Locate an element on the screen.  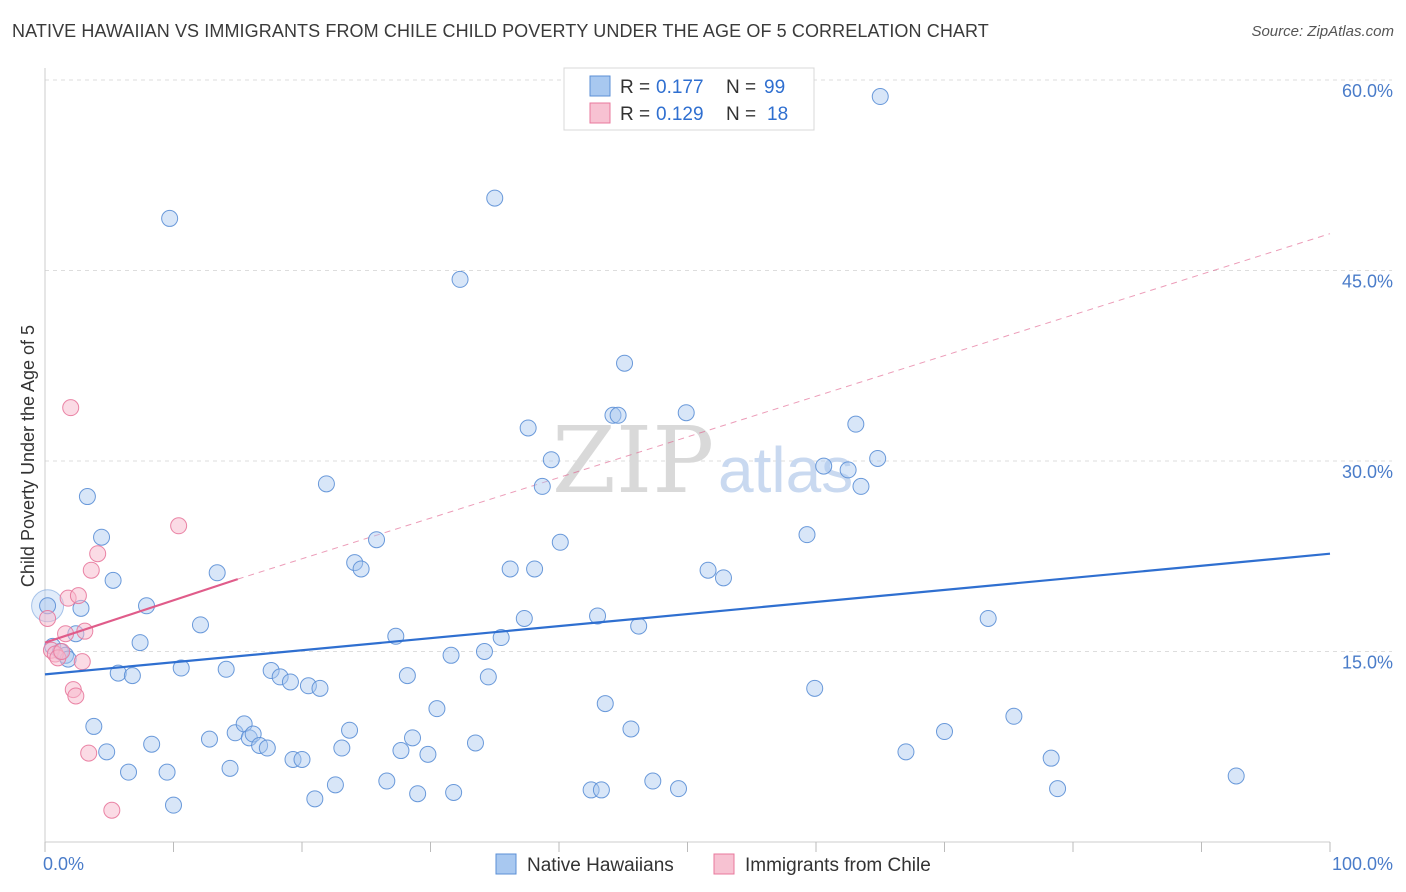
source-label: Source: ZipAtlas.com is located at coordinates (1322, 31).